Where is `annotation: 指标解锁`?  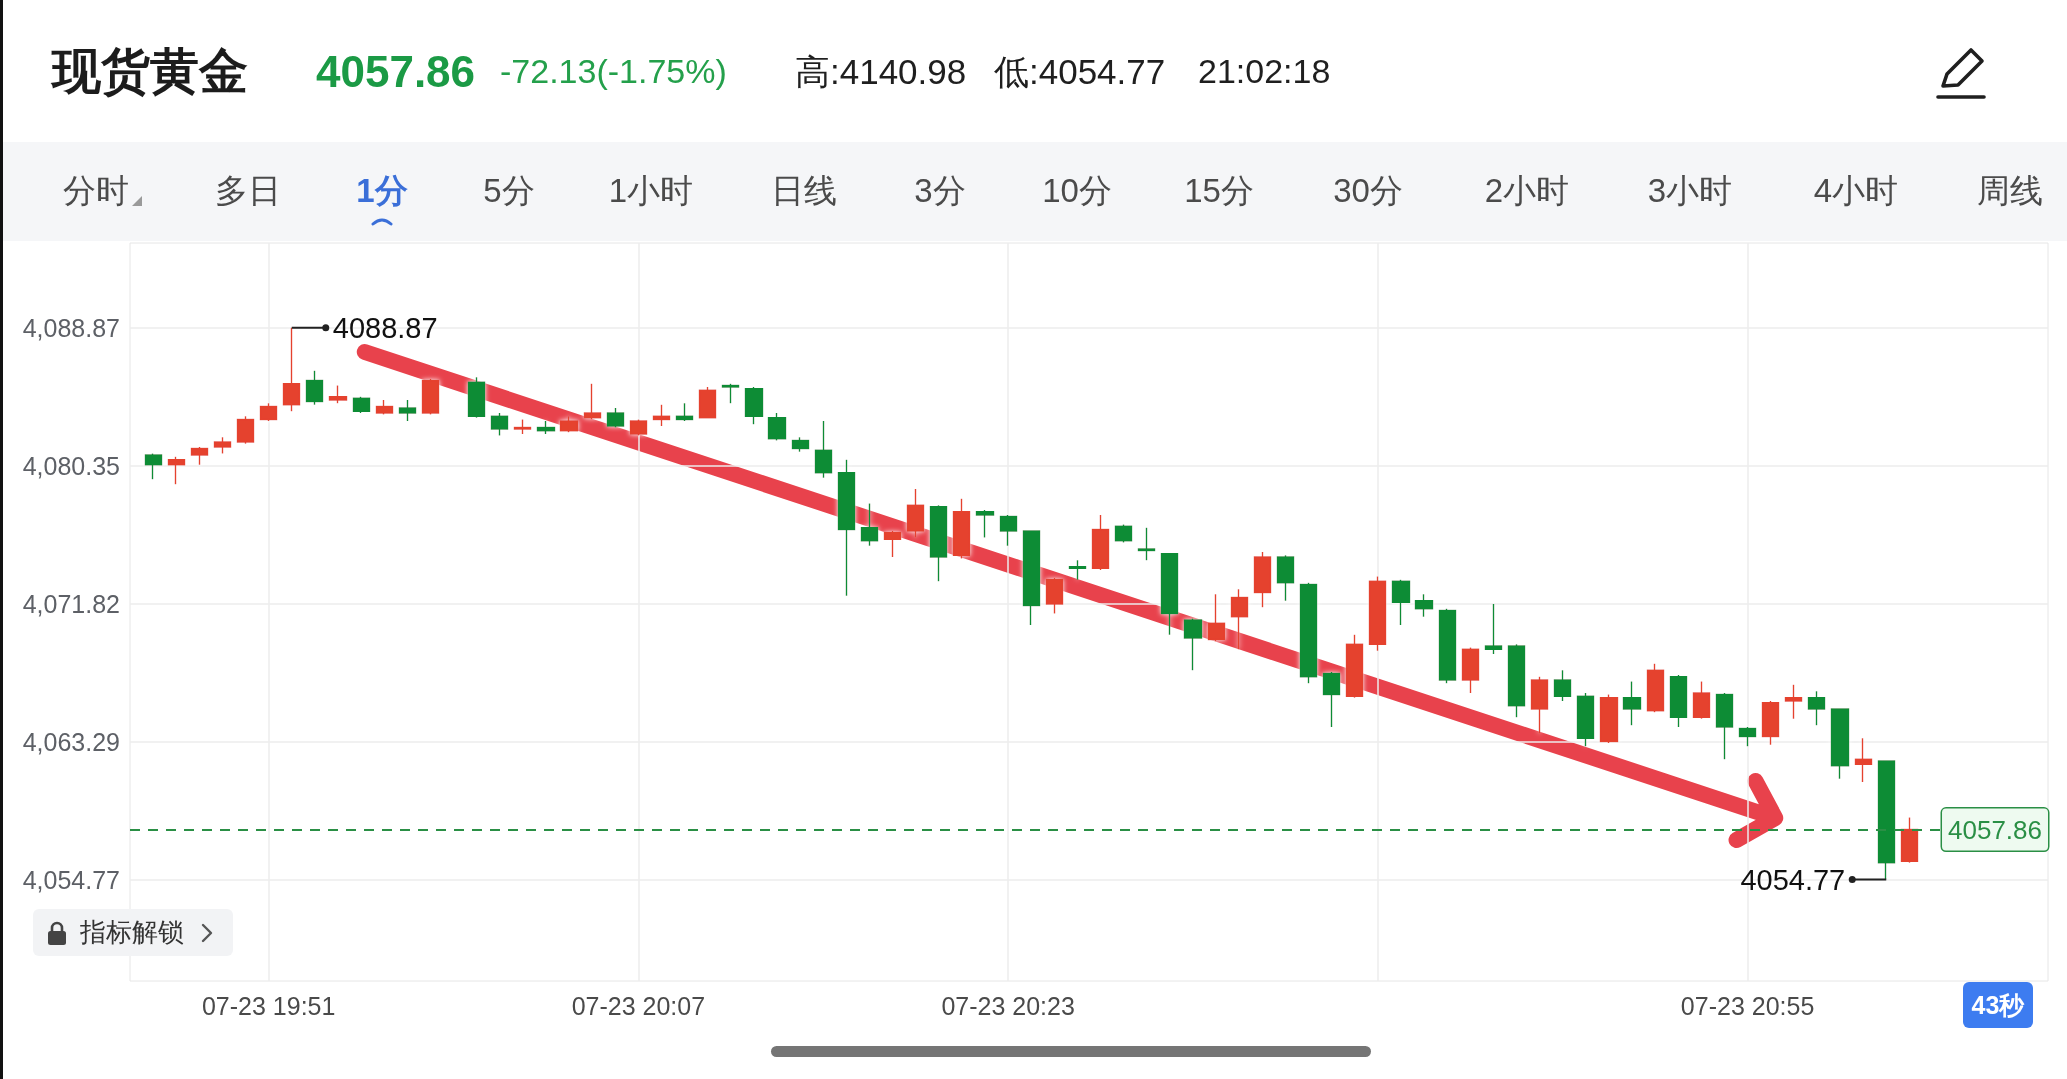 annotation: 指标解锁 is located at coordinates (132, 932).